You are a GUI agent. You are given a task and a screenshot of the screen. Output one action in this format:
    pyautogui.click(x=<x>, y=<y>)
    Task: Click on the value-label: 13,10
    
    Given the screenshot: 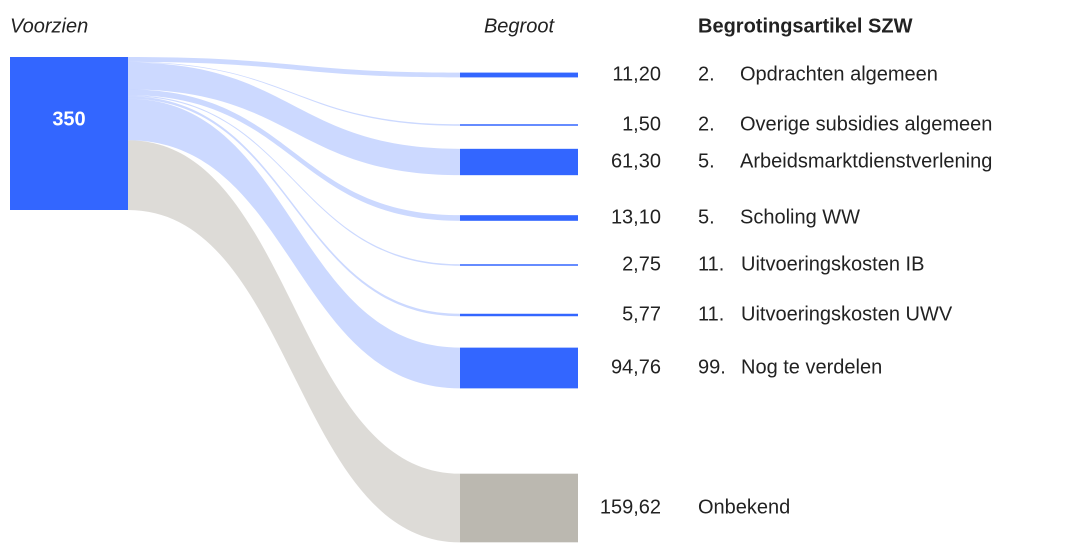 What is the action you would take?
    pyautogui.click(x=636, y=217)
    